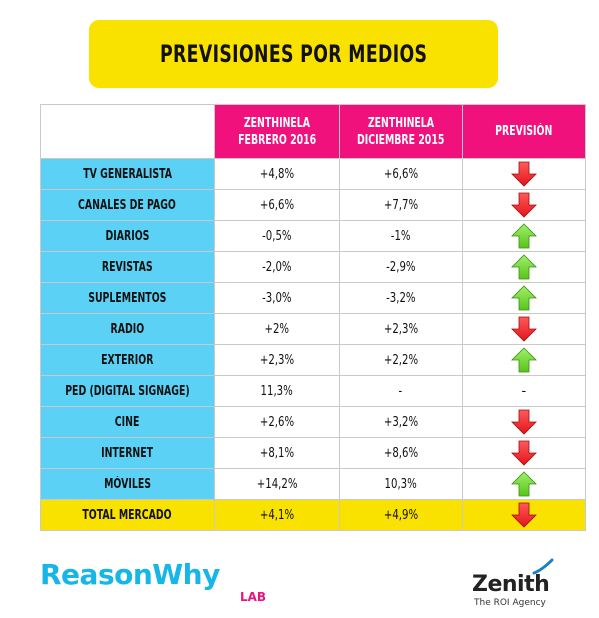 This screenshot has height=618, width=599. I want to click on value-feb2016: +2,6%, so click(276, 422).